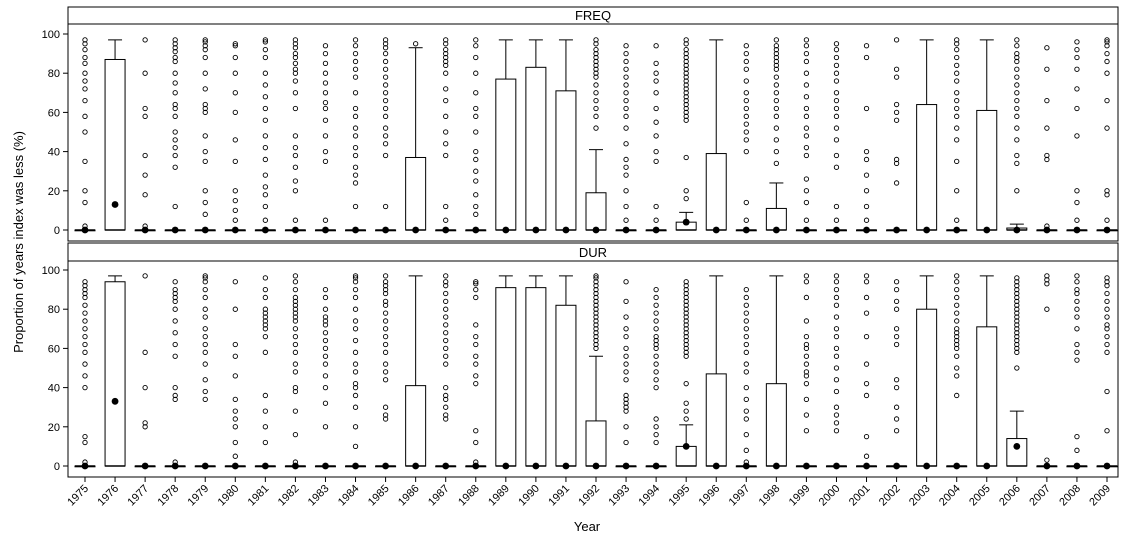 This screenshot has width=1124, height=538. I want to click on box-1999, so click(806, 371).